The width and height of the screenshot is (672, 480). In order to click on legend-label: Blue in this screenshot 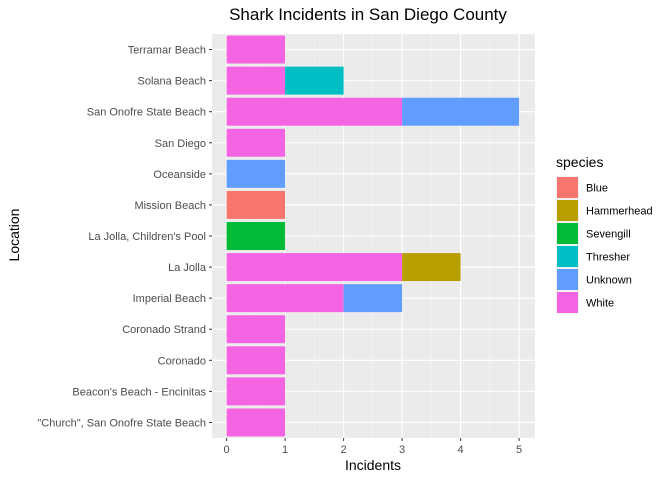, I will do `click(597, 189)`.